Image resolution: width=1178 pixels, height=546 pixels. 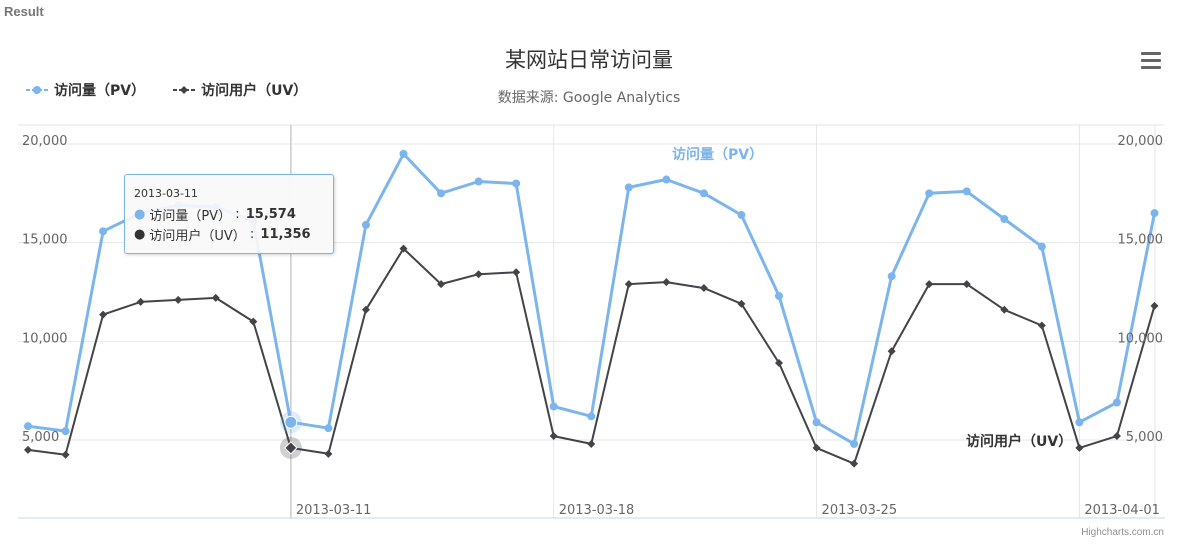 What do you see at coordinates (254, 91) in the screenshot?
I see `legend-label-uv: 访问用户（UV）` at bounding box center [254, 91].